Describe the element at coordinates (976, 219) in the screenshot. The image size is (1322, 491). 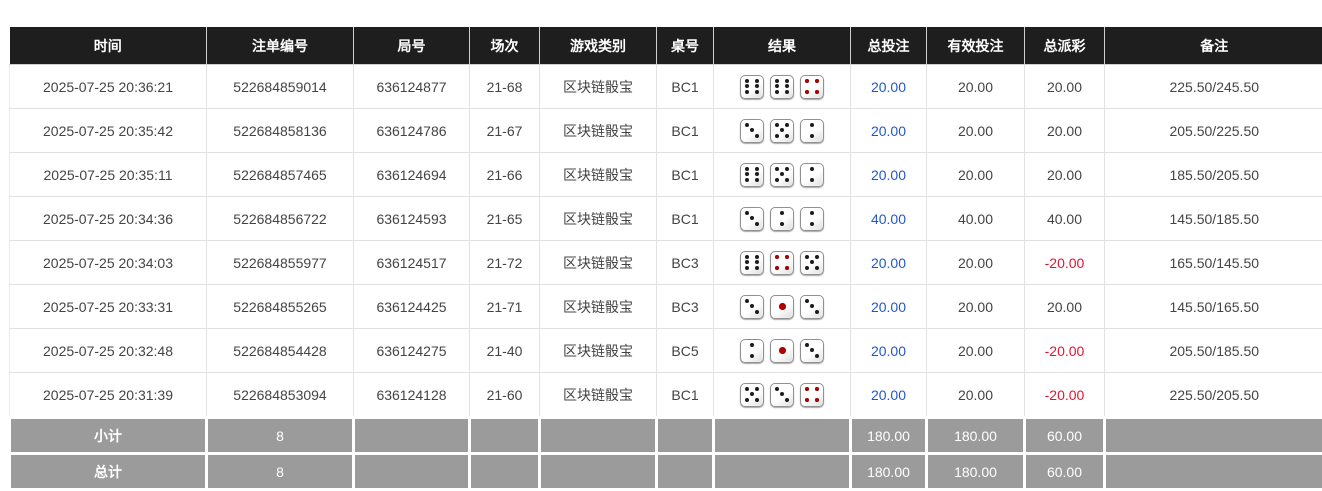
I see `cell-valid_bet: 40.00` at that location.